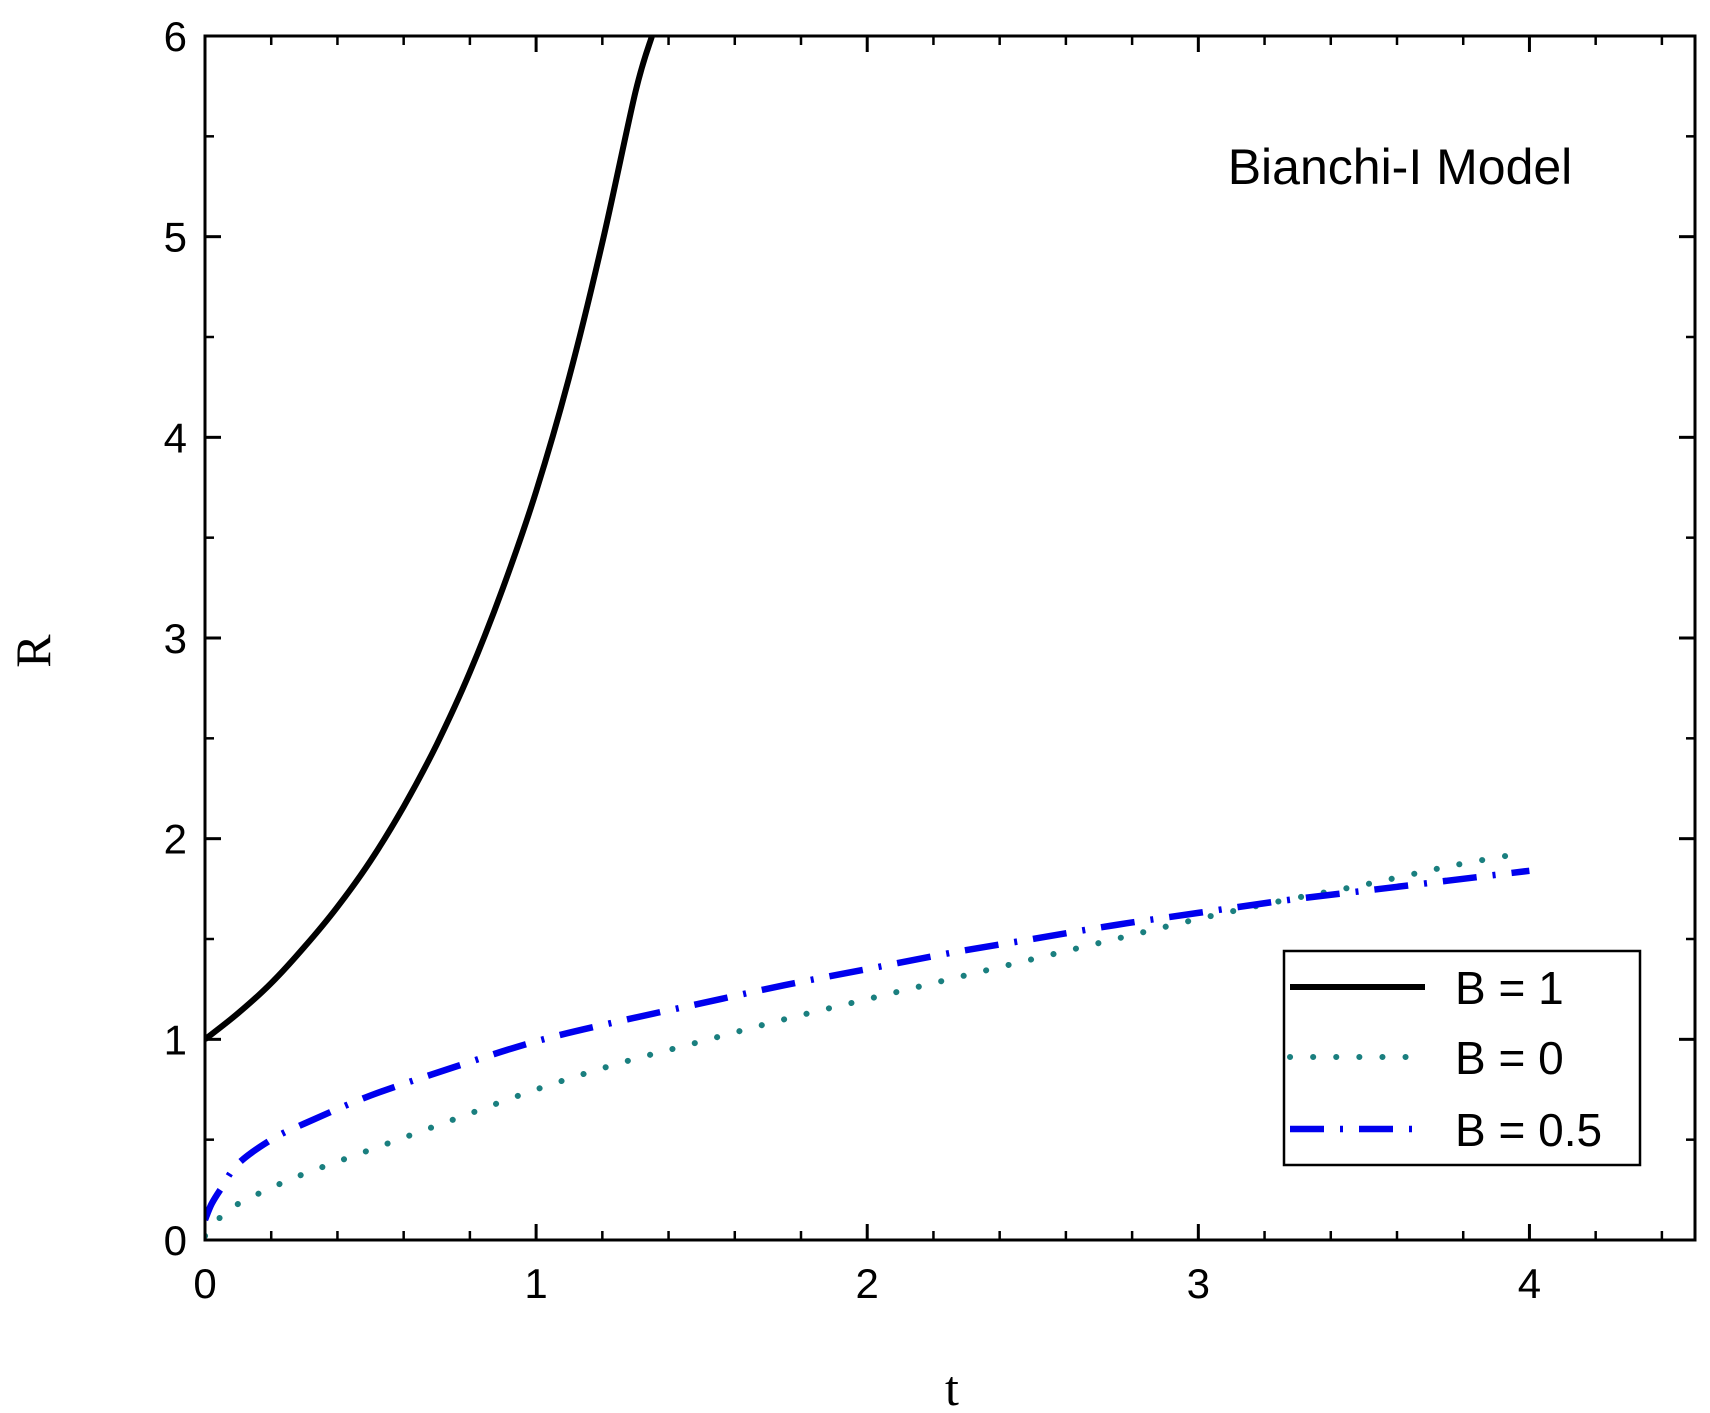 Image resolution: width=1710 pixels, height=1413 pixels. What do you see at coordinates (1529, 1283) in the screenshot?
I see `x-tick-label: 4` at bounding box center [1529, 1283].